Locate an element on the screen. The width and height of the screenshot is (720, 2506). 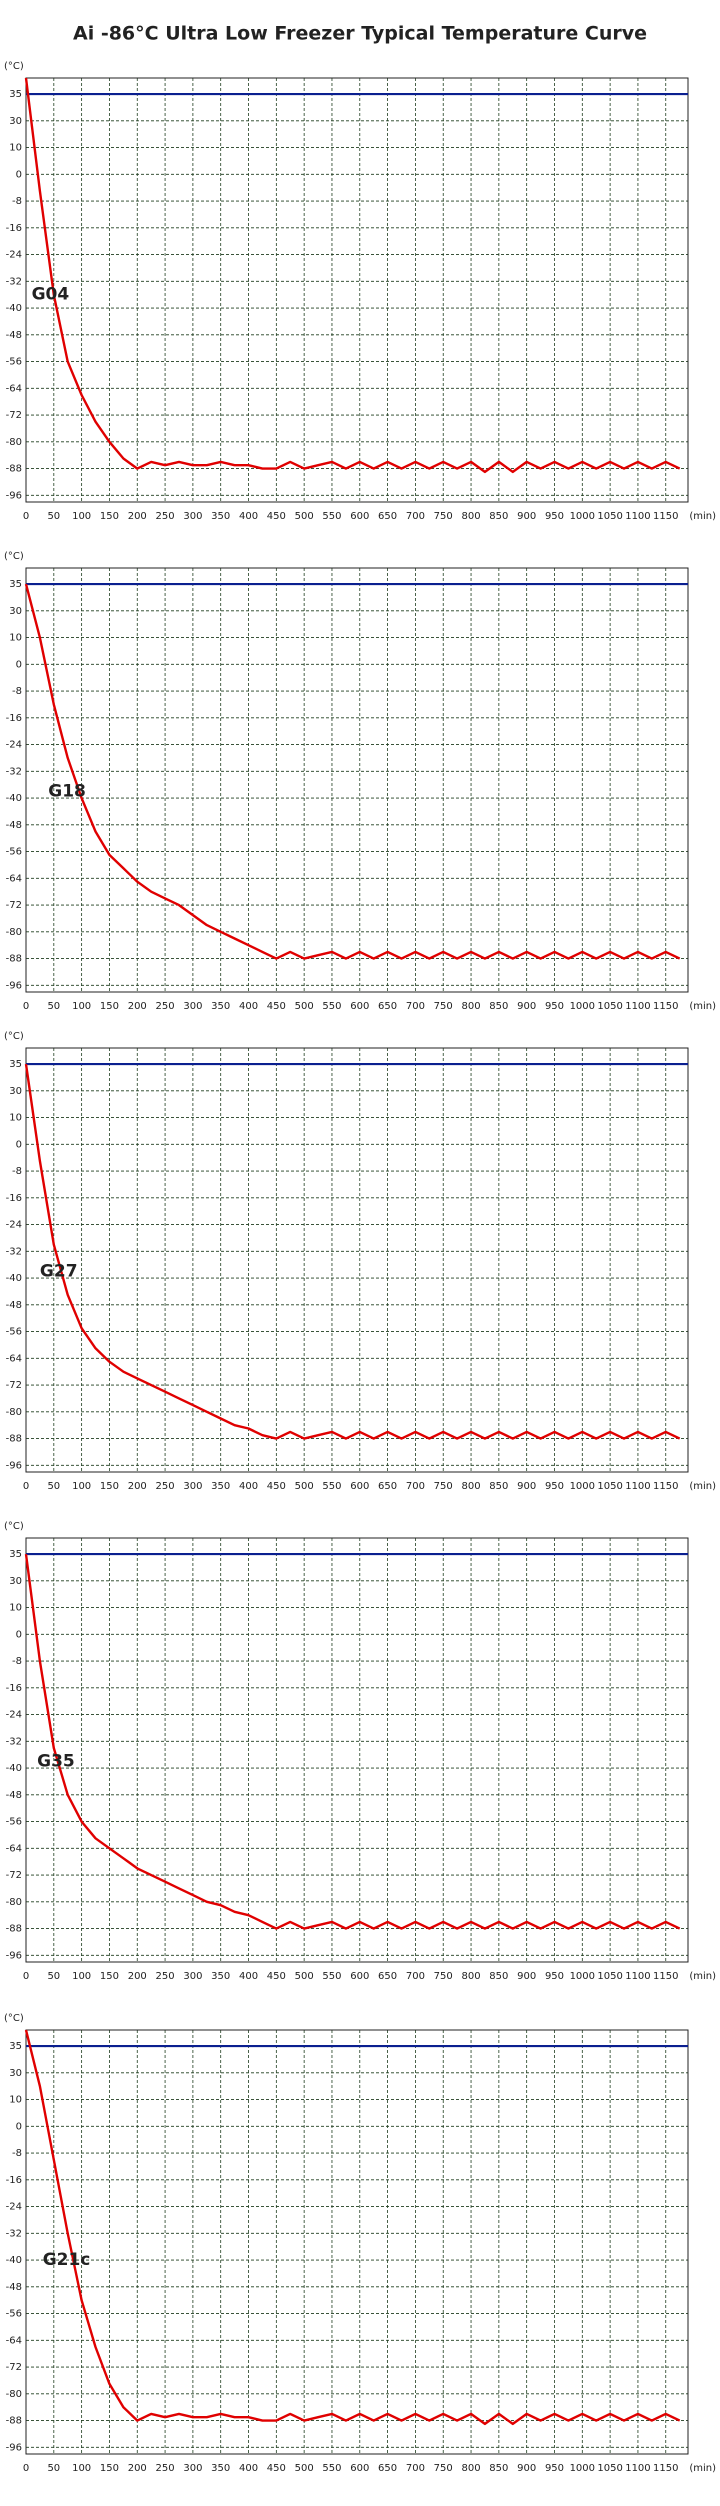
x-tick-label: 950 is located at coordinates (554, 2468).